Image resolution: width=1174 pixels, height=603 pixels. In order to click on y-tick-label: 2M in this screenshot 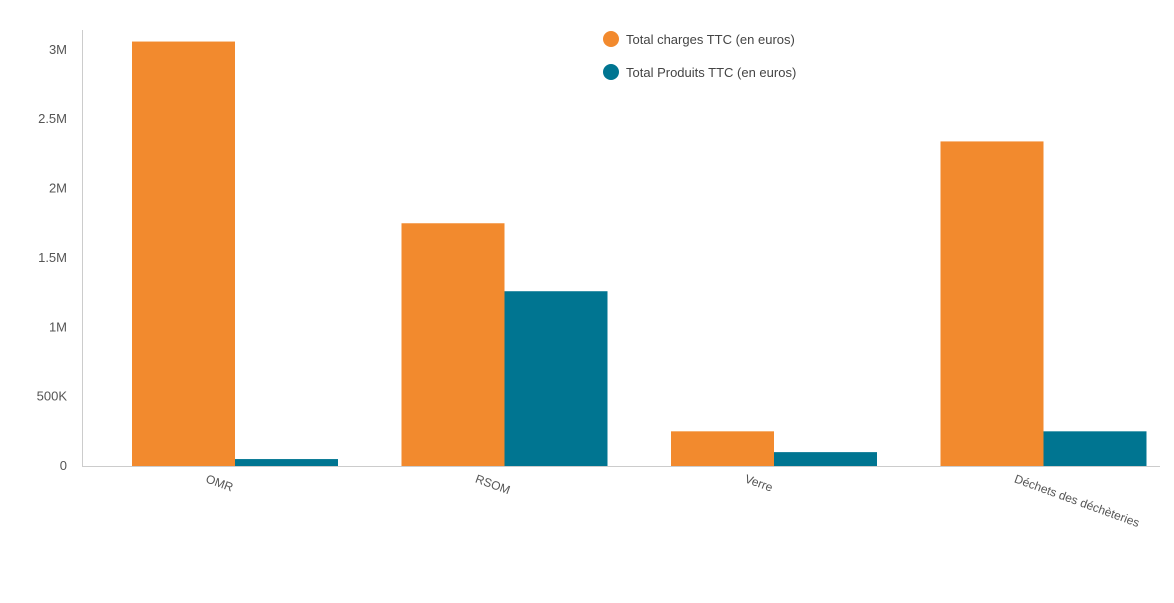, I will do `click(58, 188)`.